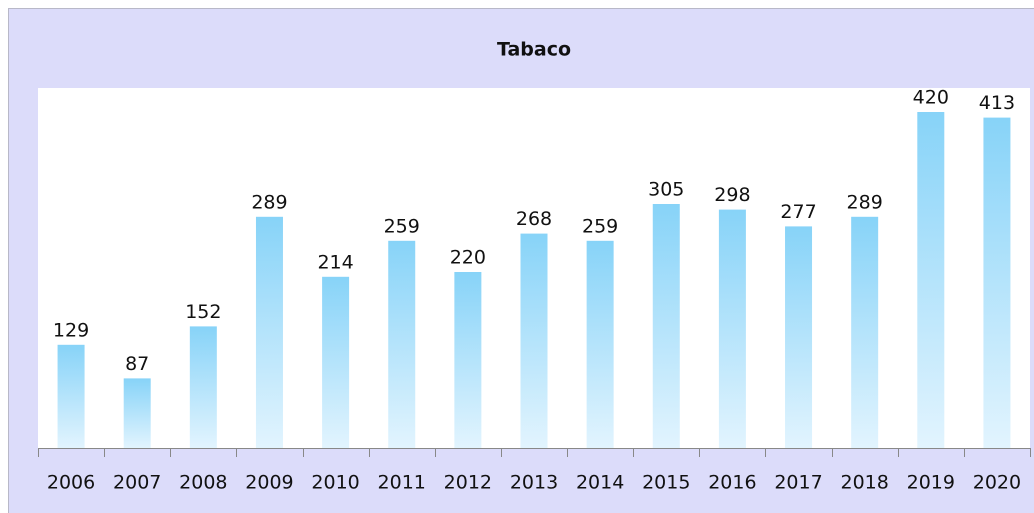  Describe the element at coordinates (203, 483) in the screenshot. I see `x-tick-label: 2008` at that location.